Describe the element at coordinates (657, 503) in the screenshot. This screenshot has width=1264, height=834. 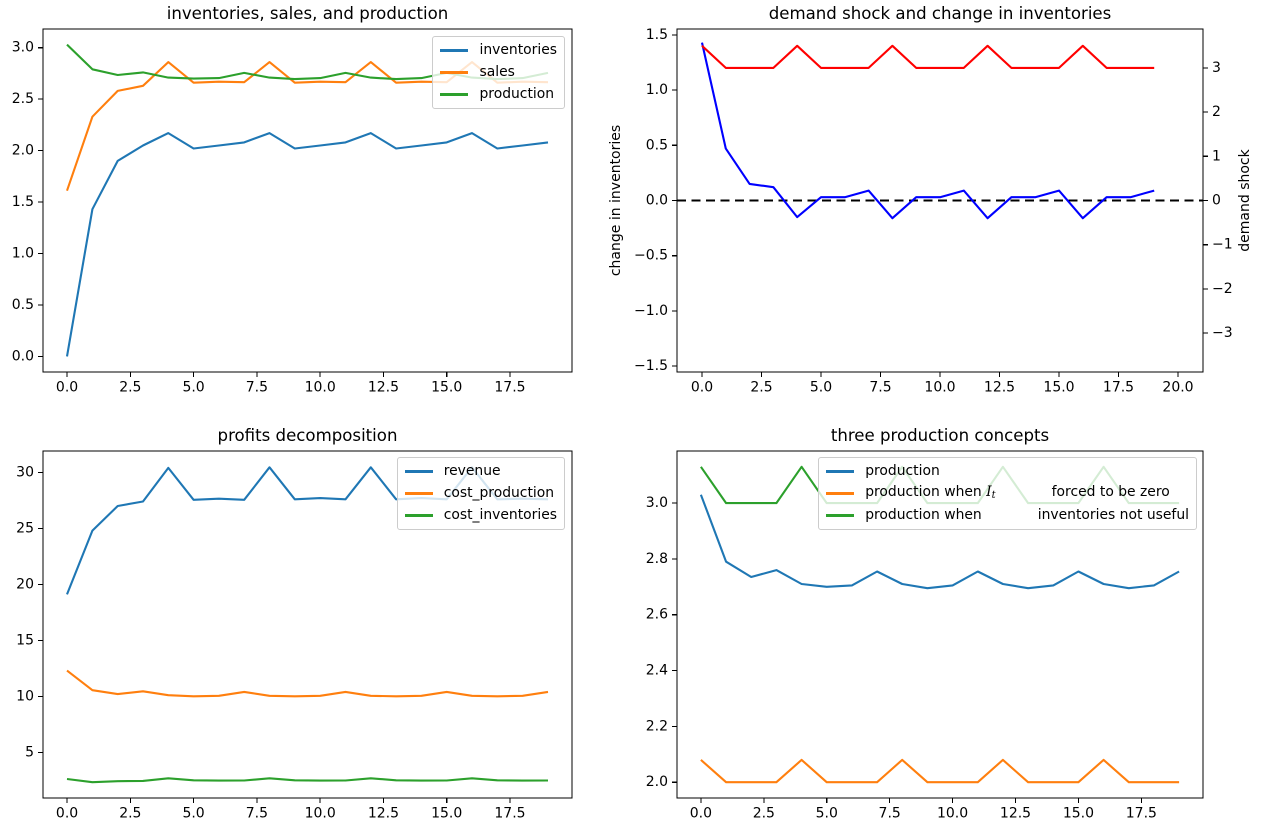
I see `y-tick-label: 3.0` at that location.